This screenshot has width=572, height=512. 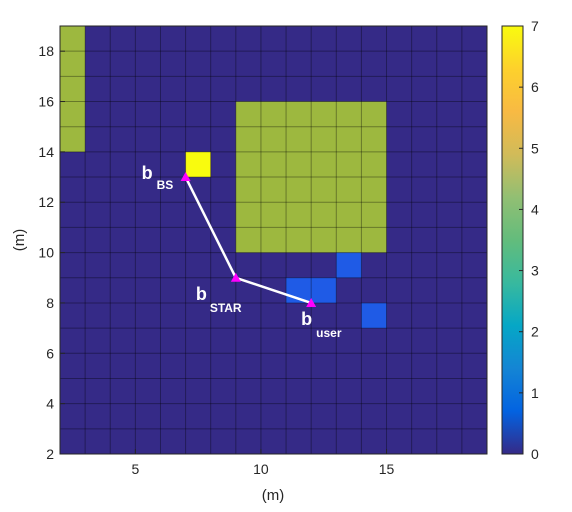 I want to click on x-tick-label: 10, so click(x=261, y=469).